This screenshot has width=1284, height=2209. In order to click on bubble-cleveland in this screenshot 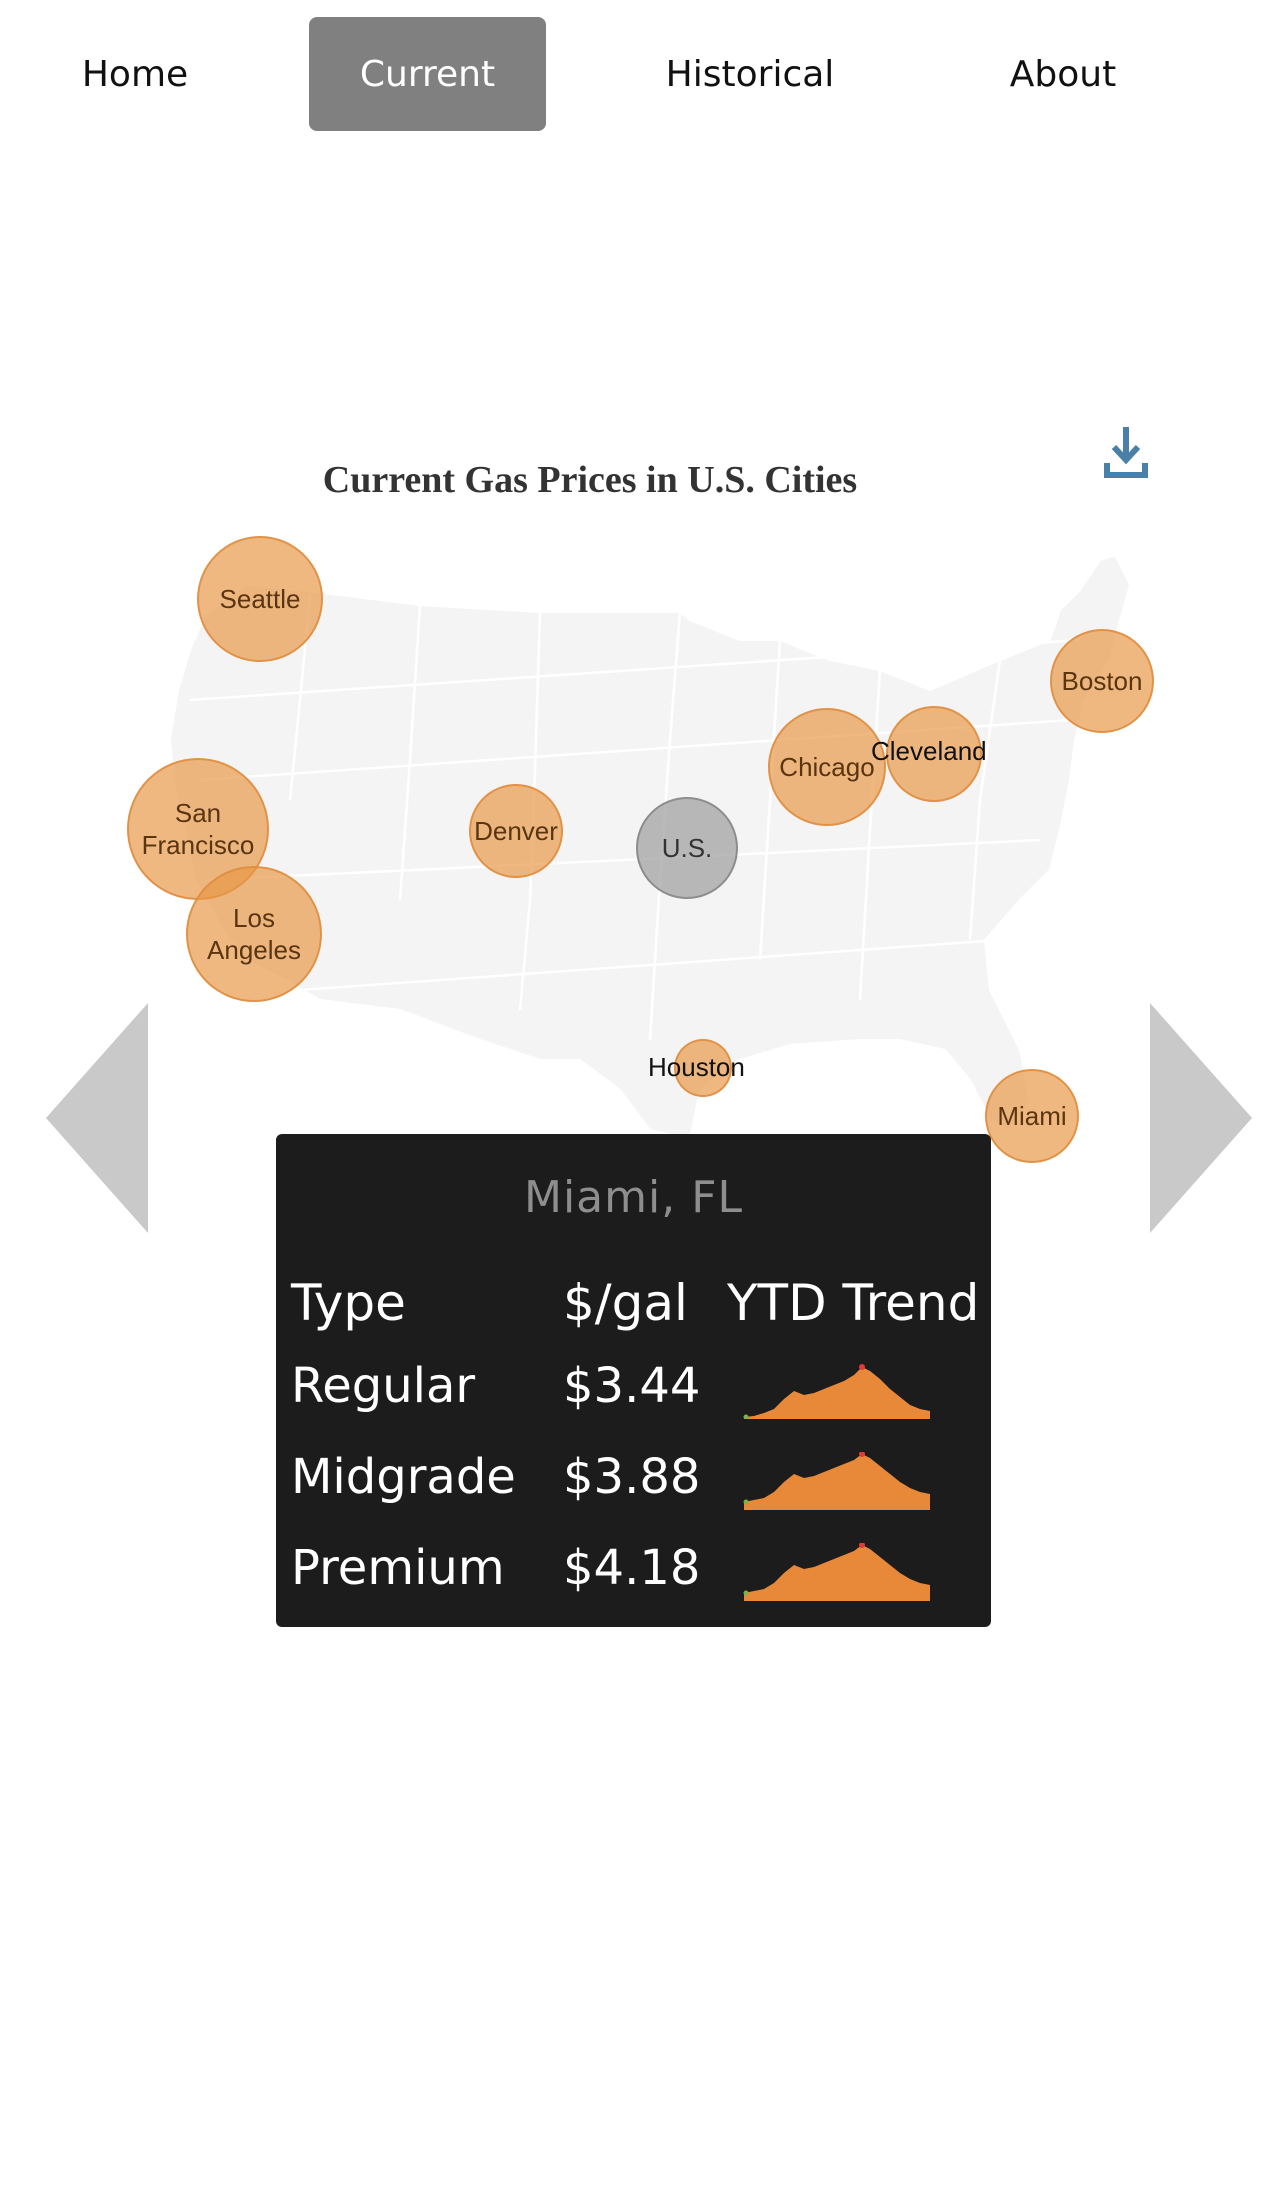, I will do `click(934, 754)`.